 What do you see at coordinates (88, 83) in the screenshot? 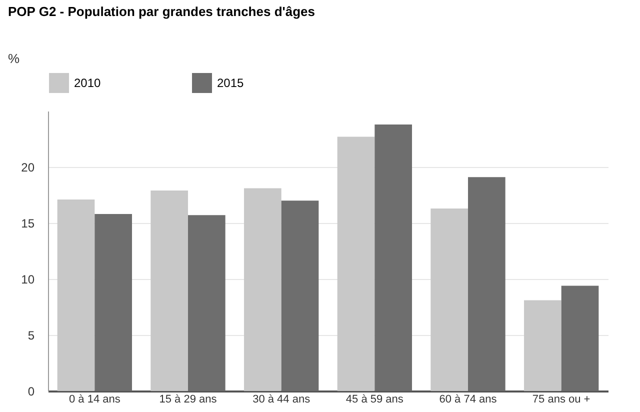
I see `legend-label: 2010` at bounding box center [88, 83].